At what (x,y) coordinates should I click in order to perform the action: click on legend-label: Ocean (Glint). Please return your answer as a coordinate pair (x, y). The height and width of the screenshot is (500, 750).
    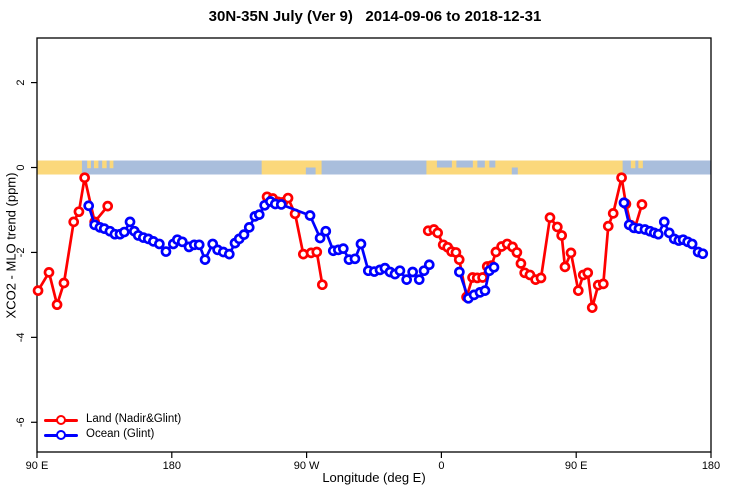
    Looking at the image, I should click on (120, 434).